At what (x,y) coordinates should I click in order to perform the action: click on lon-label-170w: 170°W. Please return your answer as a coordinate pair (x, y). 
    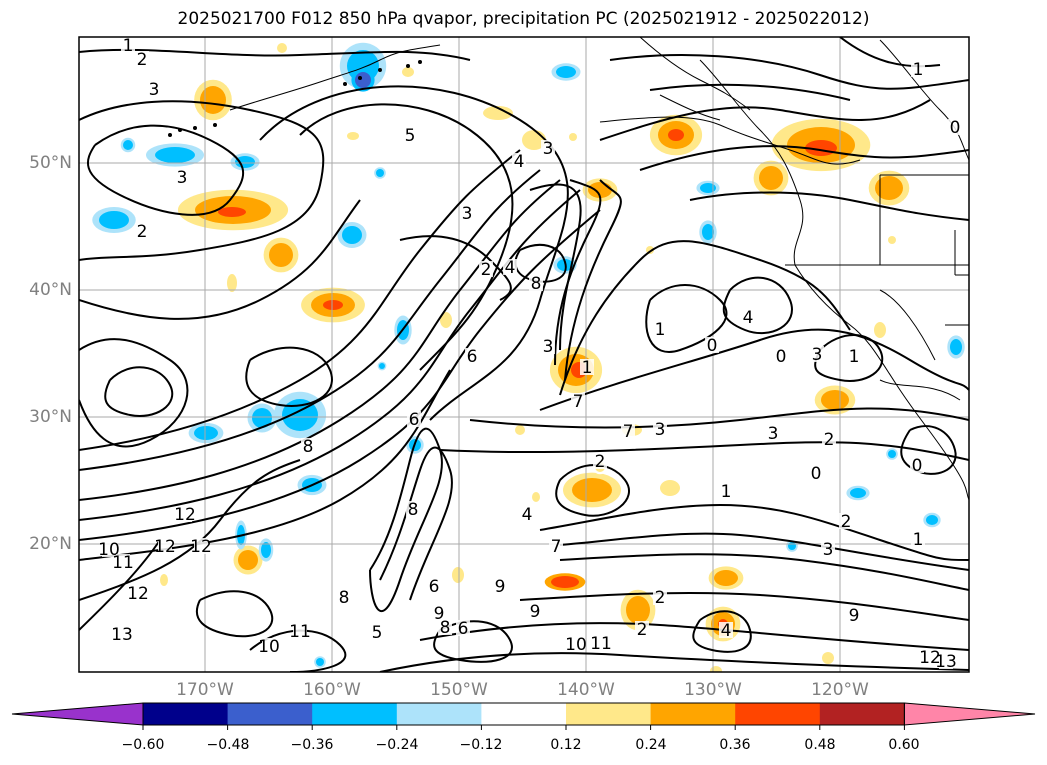
    Looking at the image, I should click on (205, 690).